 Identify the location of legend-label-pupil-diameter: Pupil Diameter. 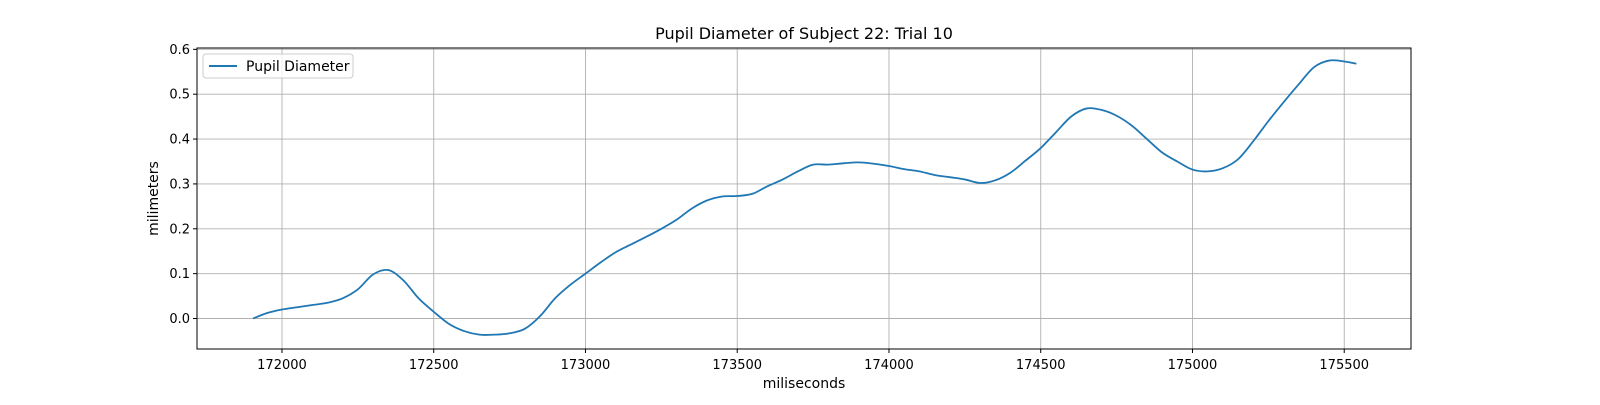
(298, 67).